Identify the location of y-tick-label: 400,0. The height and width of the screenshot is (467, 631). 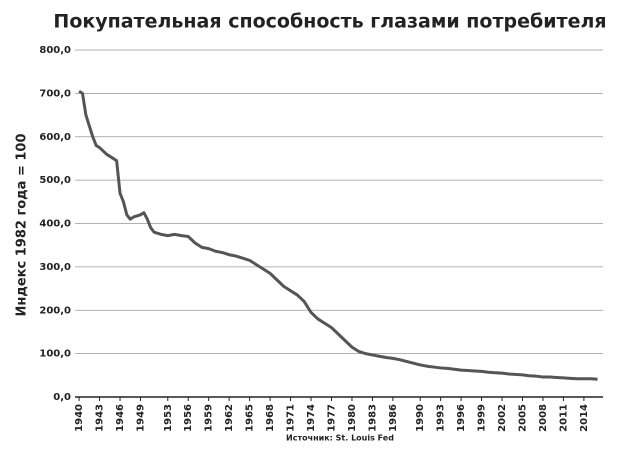
(55, 224).